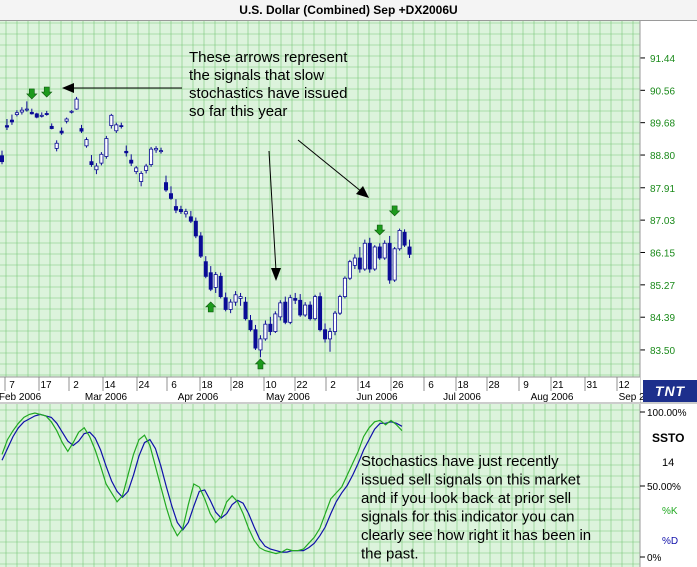 The height and width of the screenshot is (567, 697). I want to click on annotation-arrow-down, so click(272, 211).